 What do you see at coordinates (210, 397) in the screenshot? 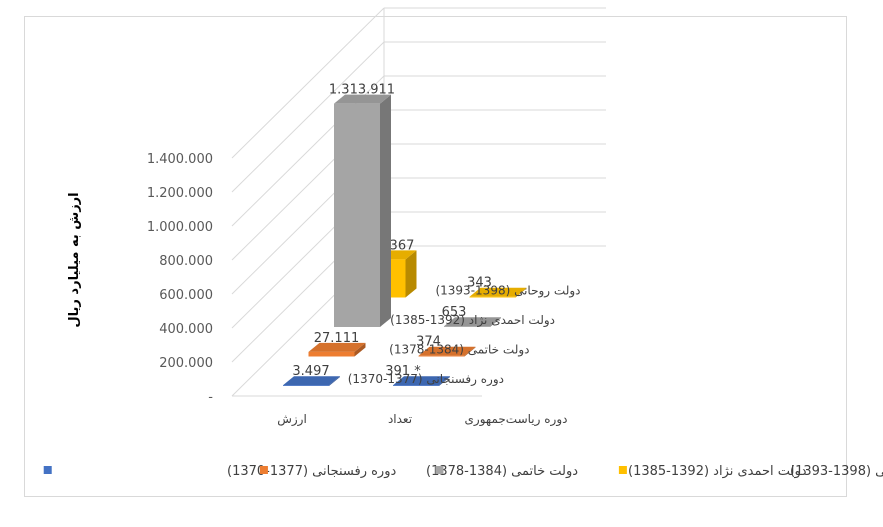
I see `y-tick-label: -` at bounding box center [210, 397].